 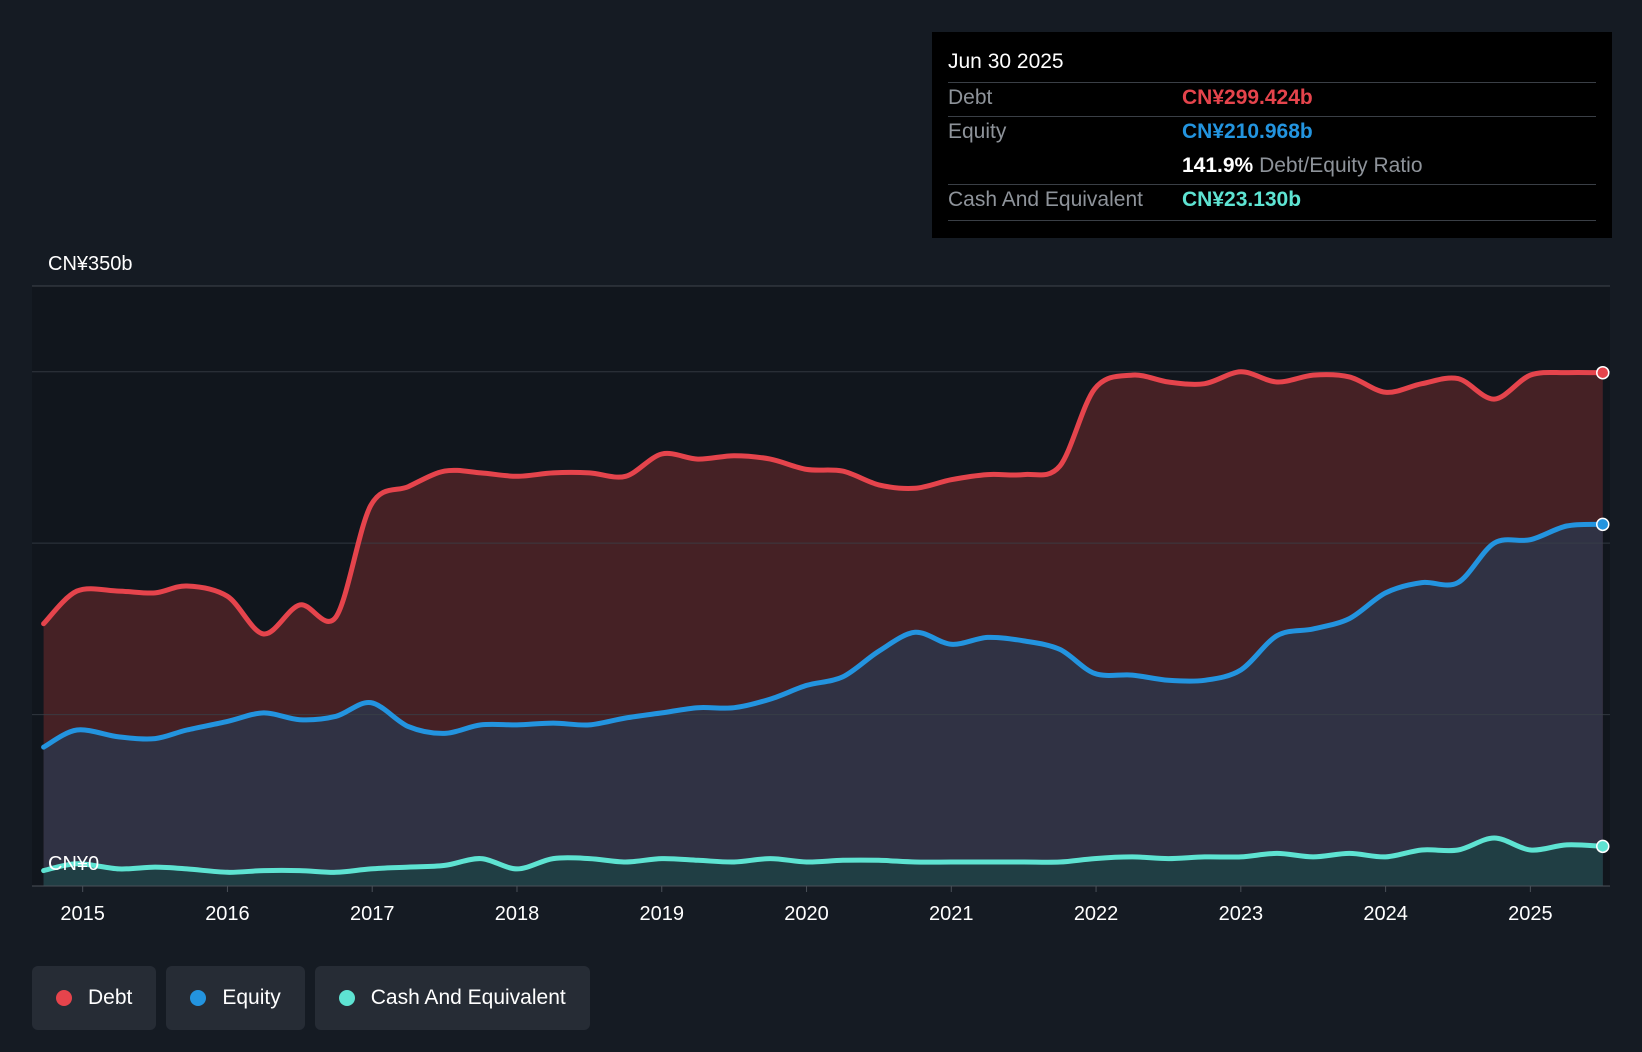 I want to click on tooltip-equity-value: CN¥210.968b, so click(x=1247, y=131).